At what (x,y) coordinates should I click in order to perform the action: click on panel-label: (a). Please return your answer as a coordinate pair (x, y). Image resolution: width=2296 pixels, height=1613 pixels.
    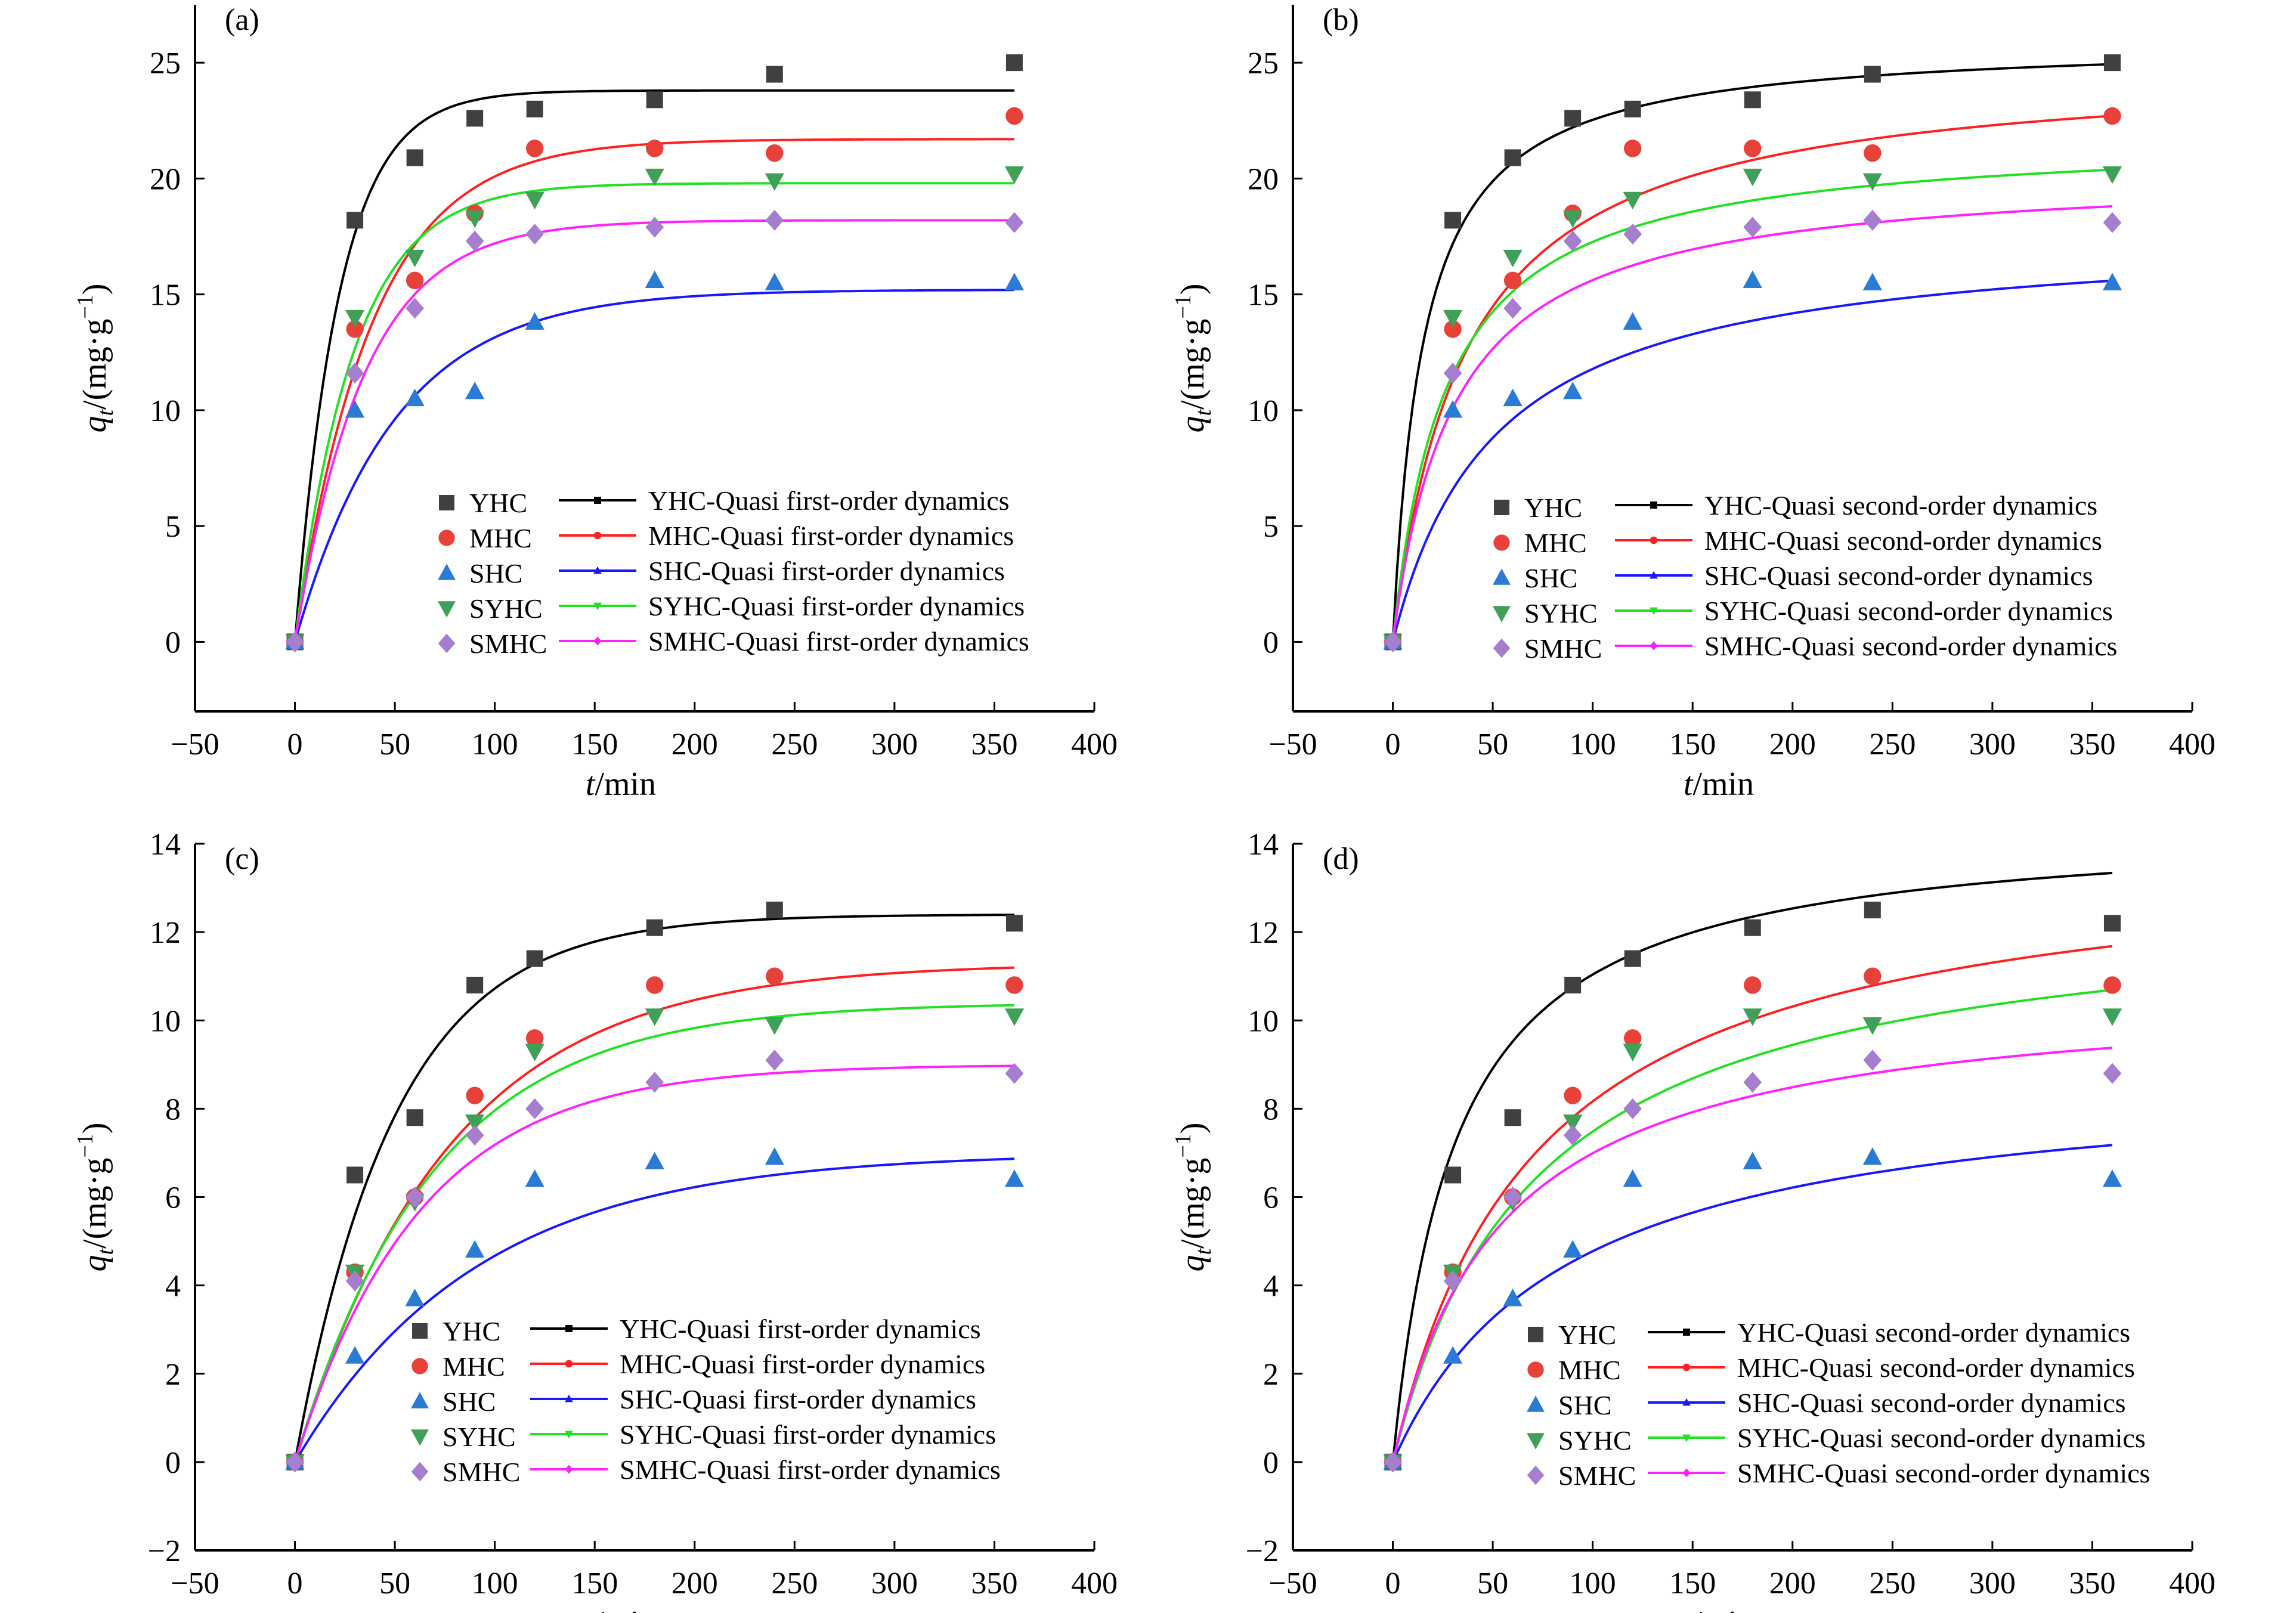
    Looking at the image, I should click on (242, 20).